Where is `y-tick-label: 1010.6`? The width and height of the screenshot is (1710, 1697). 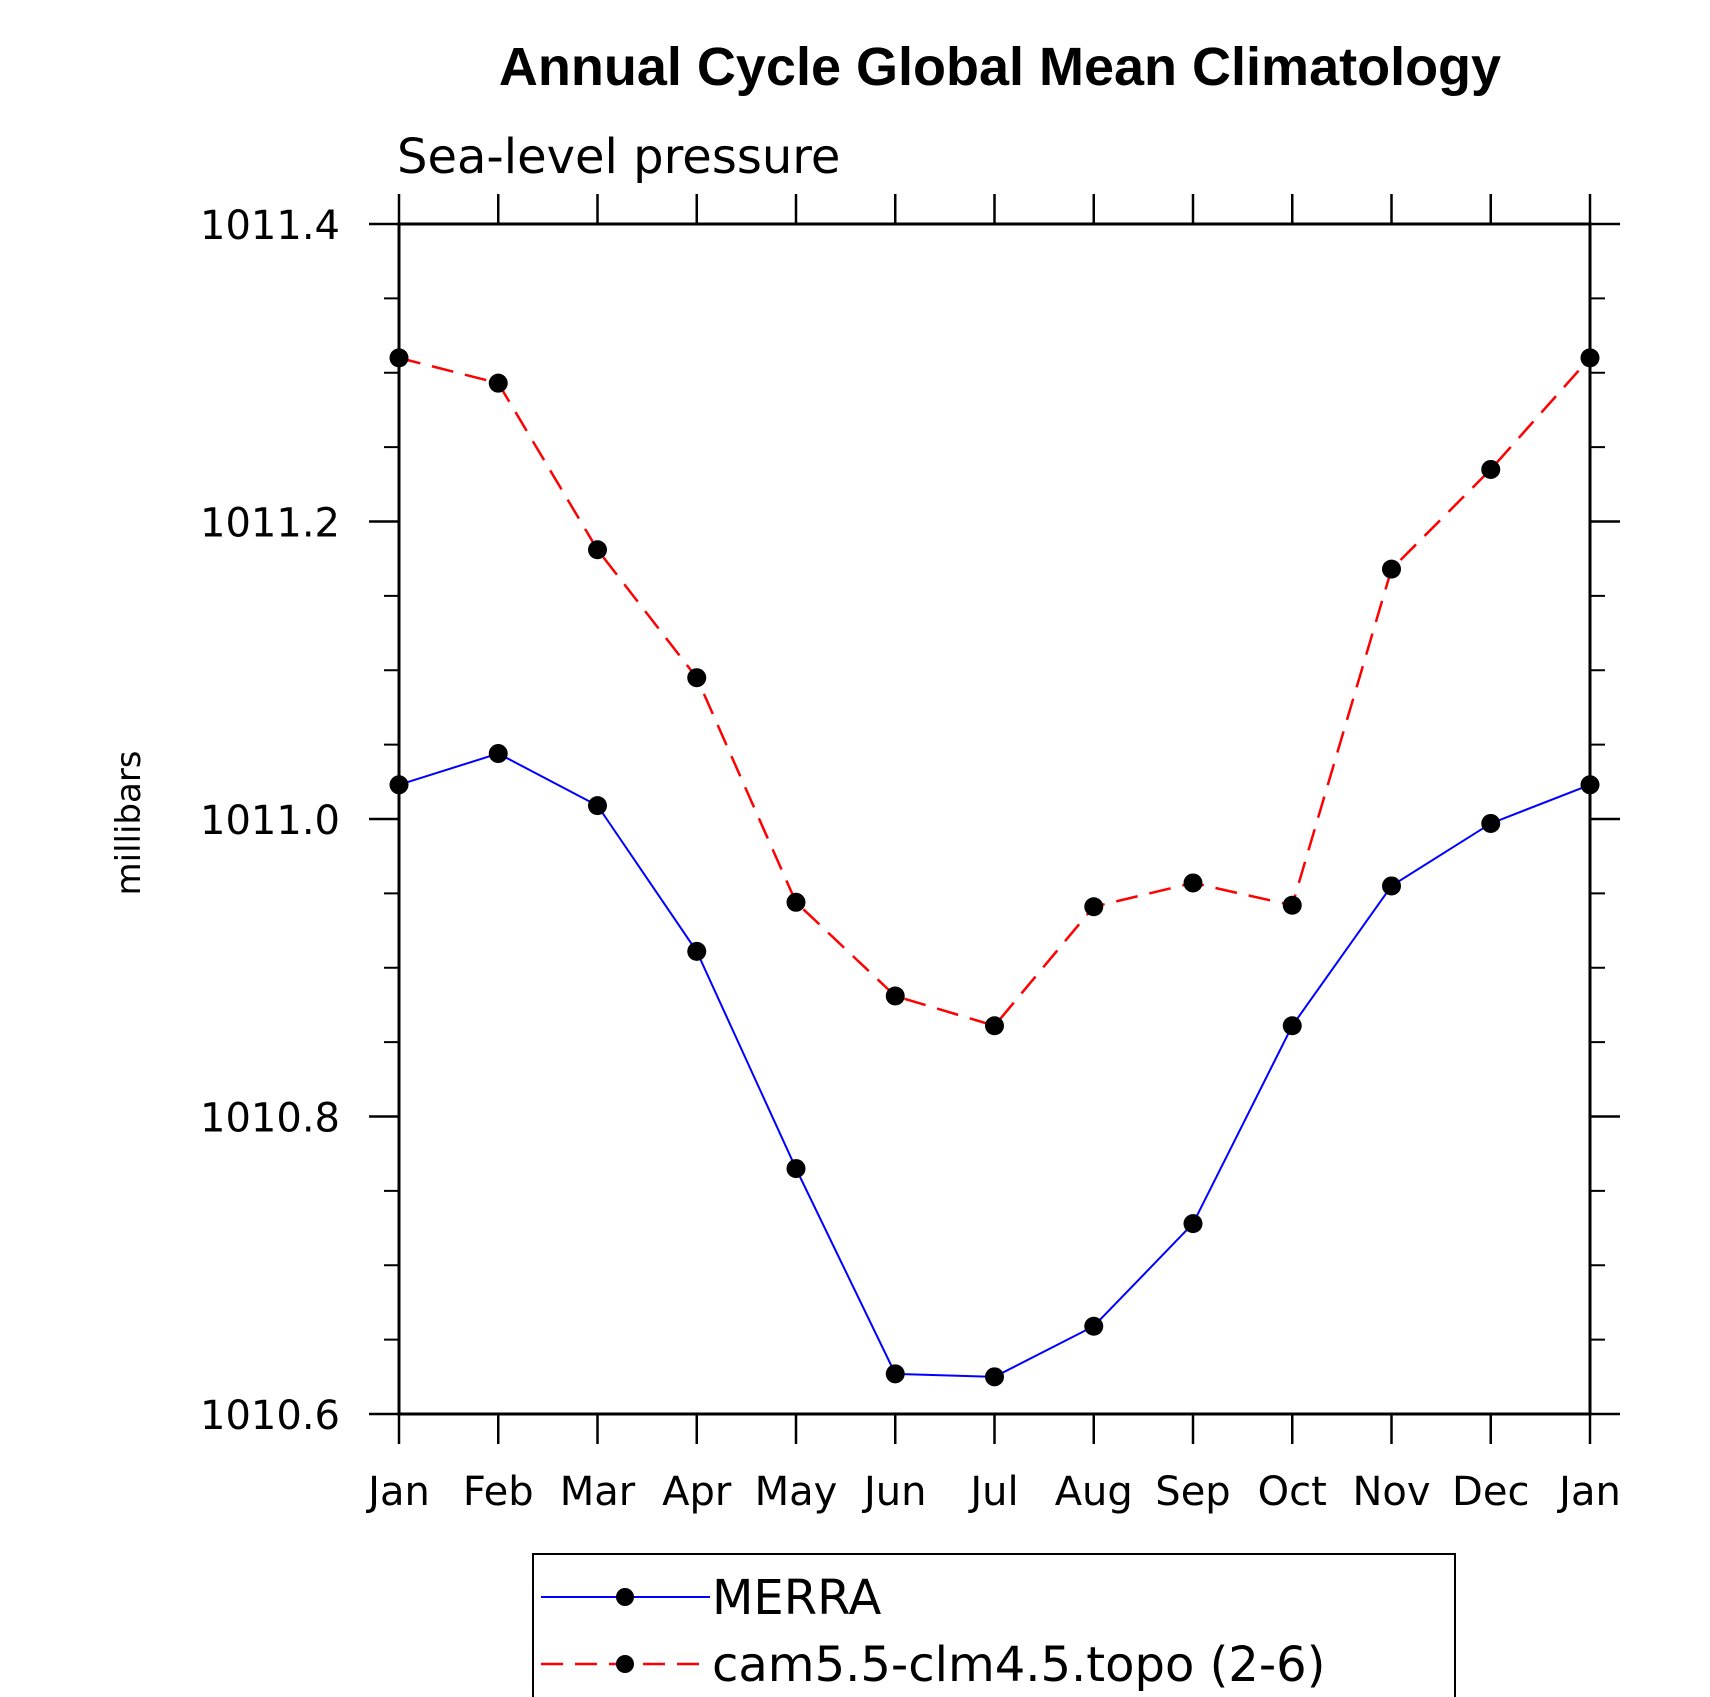 y-tick-label: 1010.6 is located at coordinates (270, 1416).